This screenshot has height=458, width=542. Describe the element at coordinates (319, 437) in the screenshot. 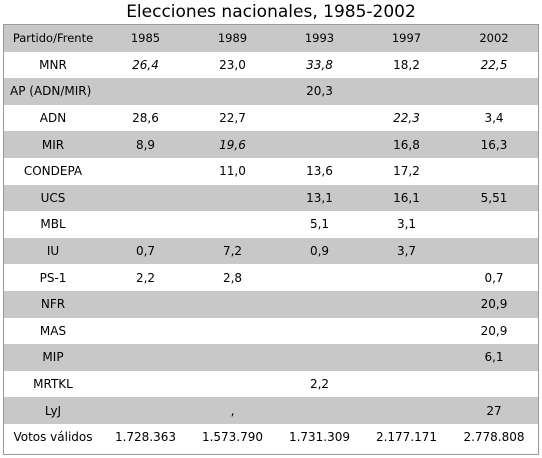

I see `valid-votes-cell: 1.731.309` at that location.